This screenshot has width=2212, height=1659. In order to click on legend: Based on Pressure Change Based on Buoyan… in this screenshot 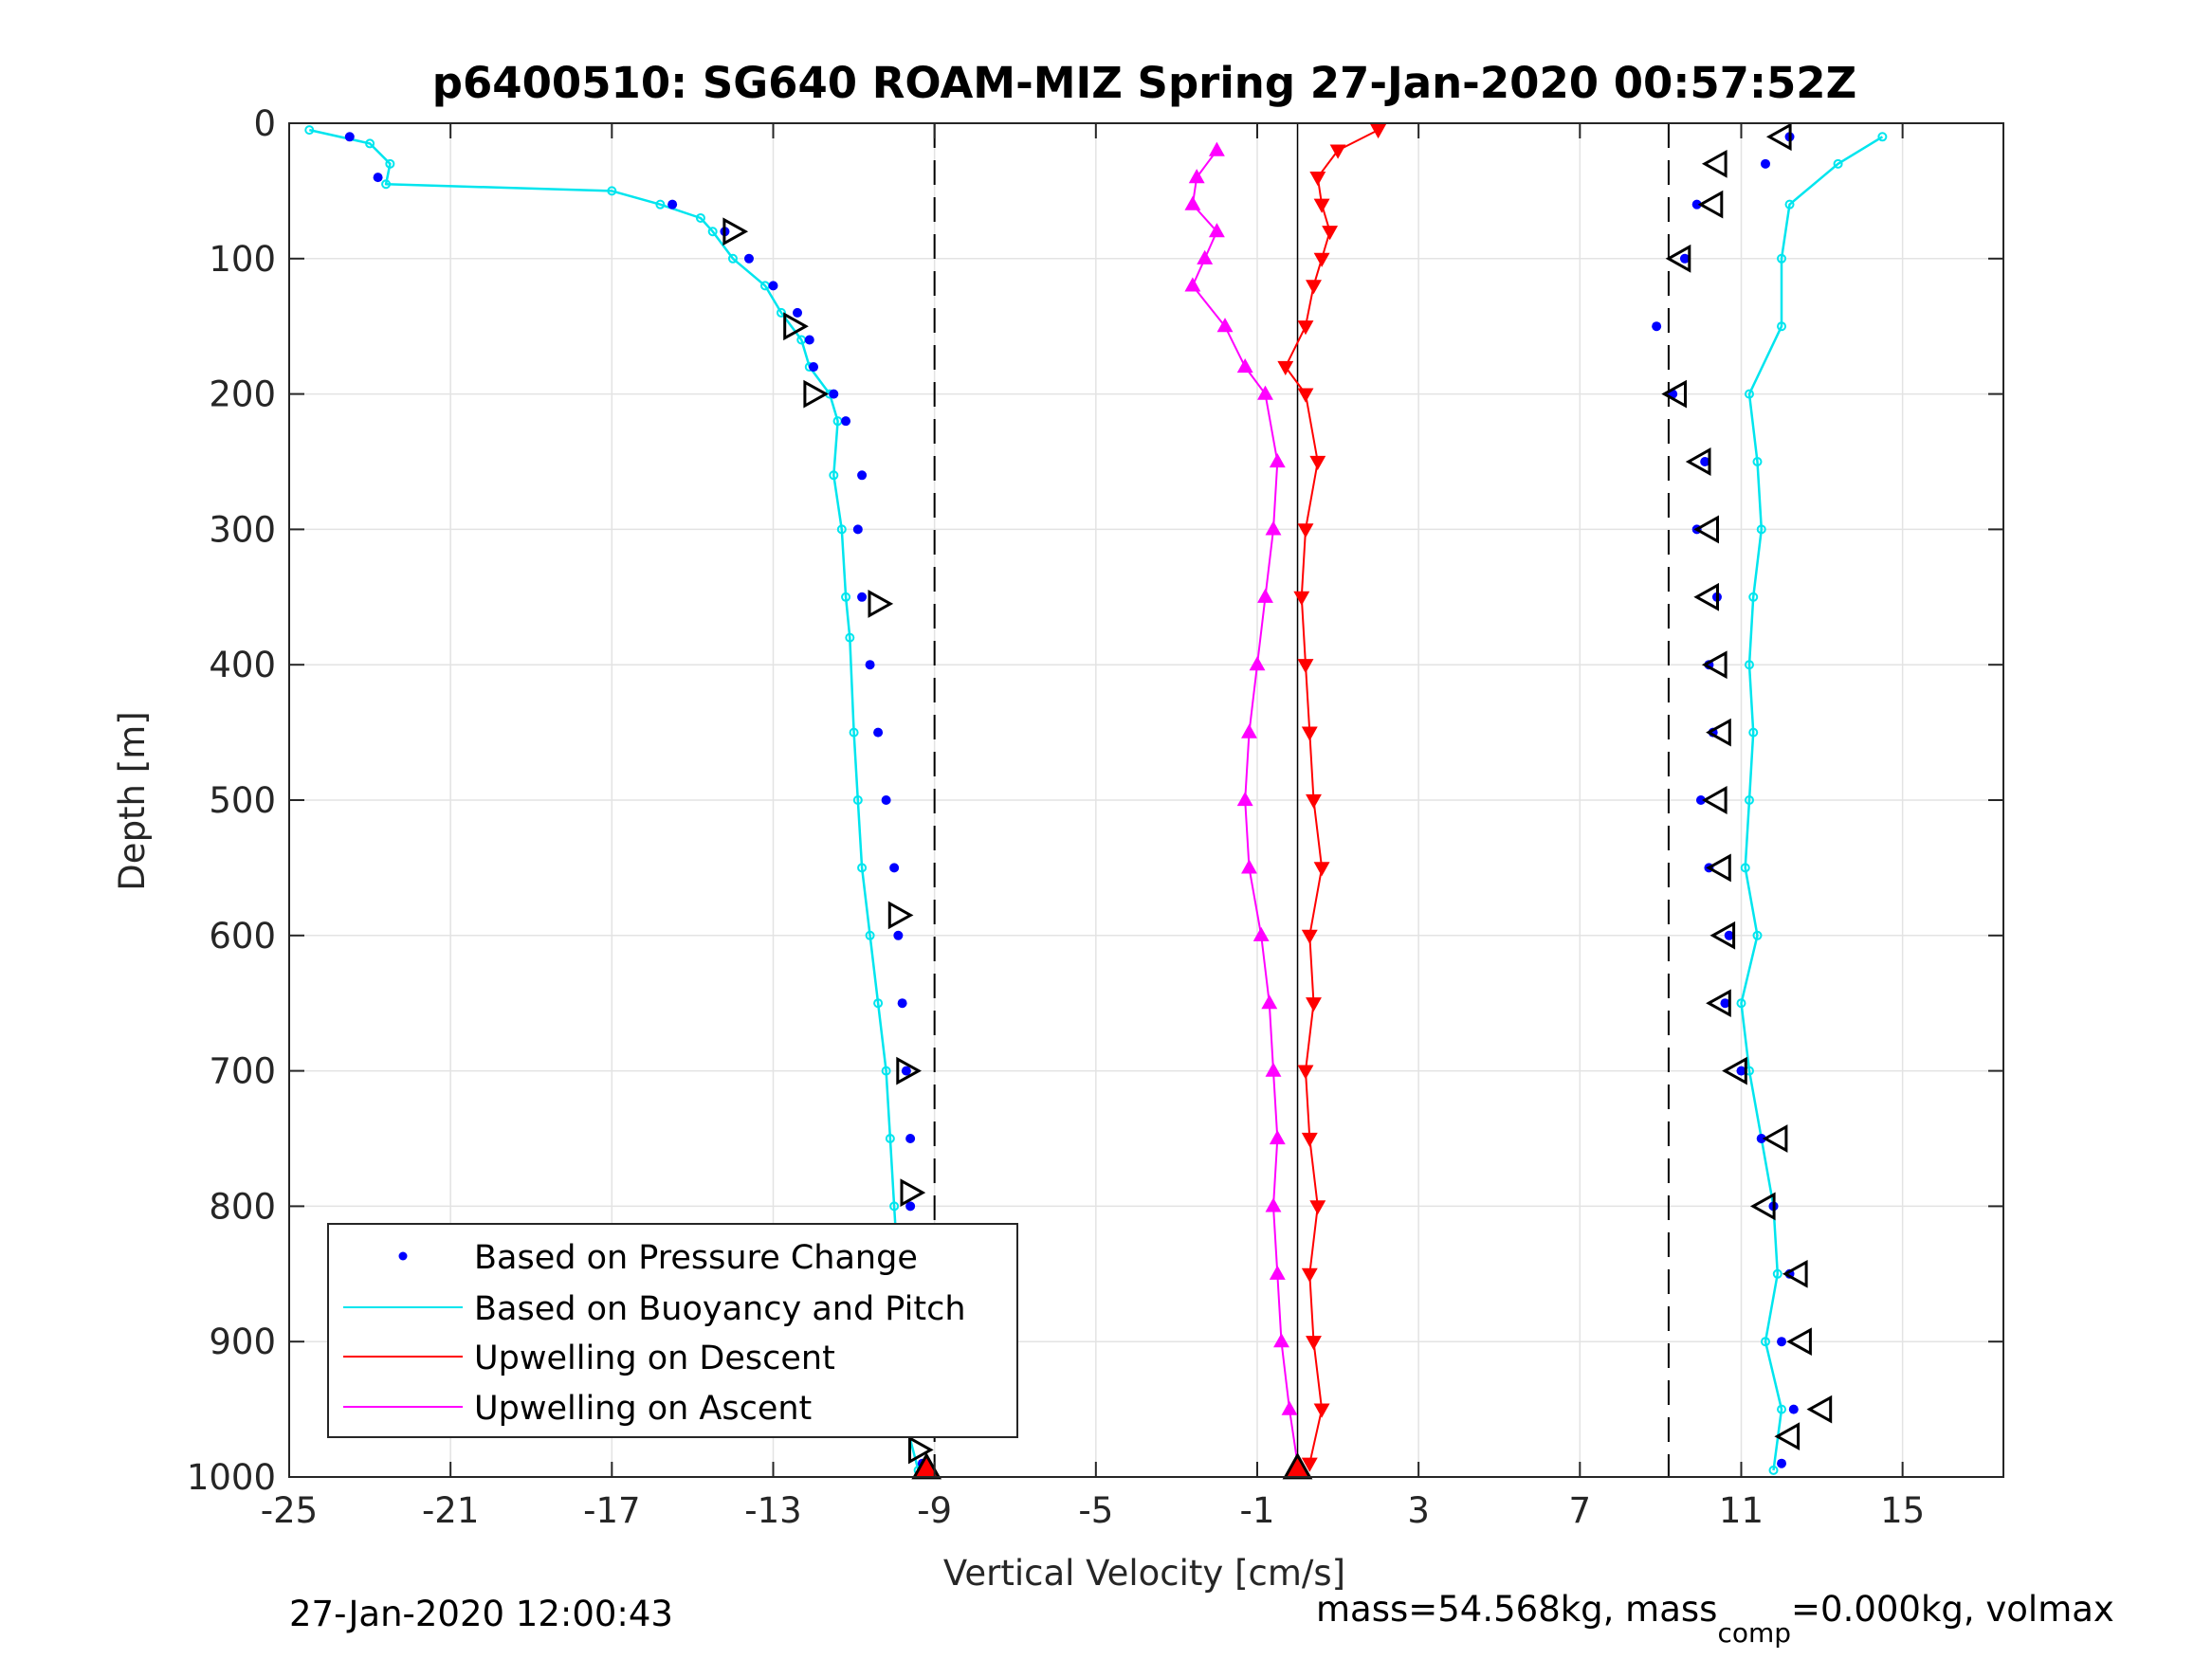, I will do `click(672, 1330)`.